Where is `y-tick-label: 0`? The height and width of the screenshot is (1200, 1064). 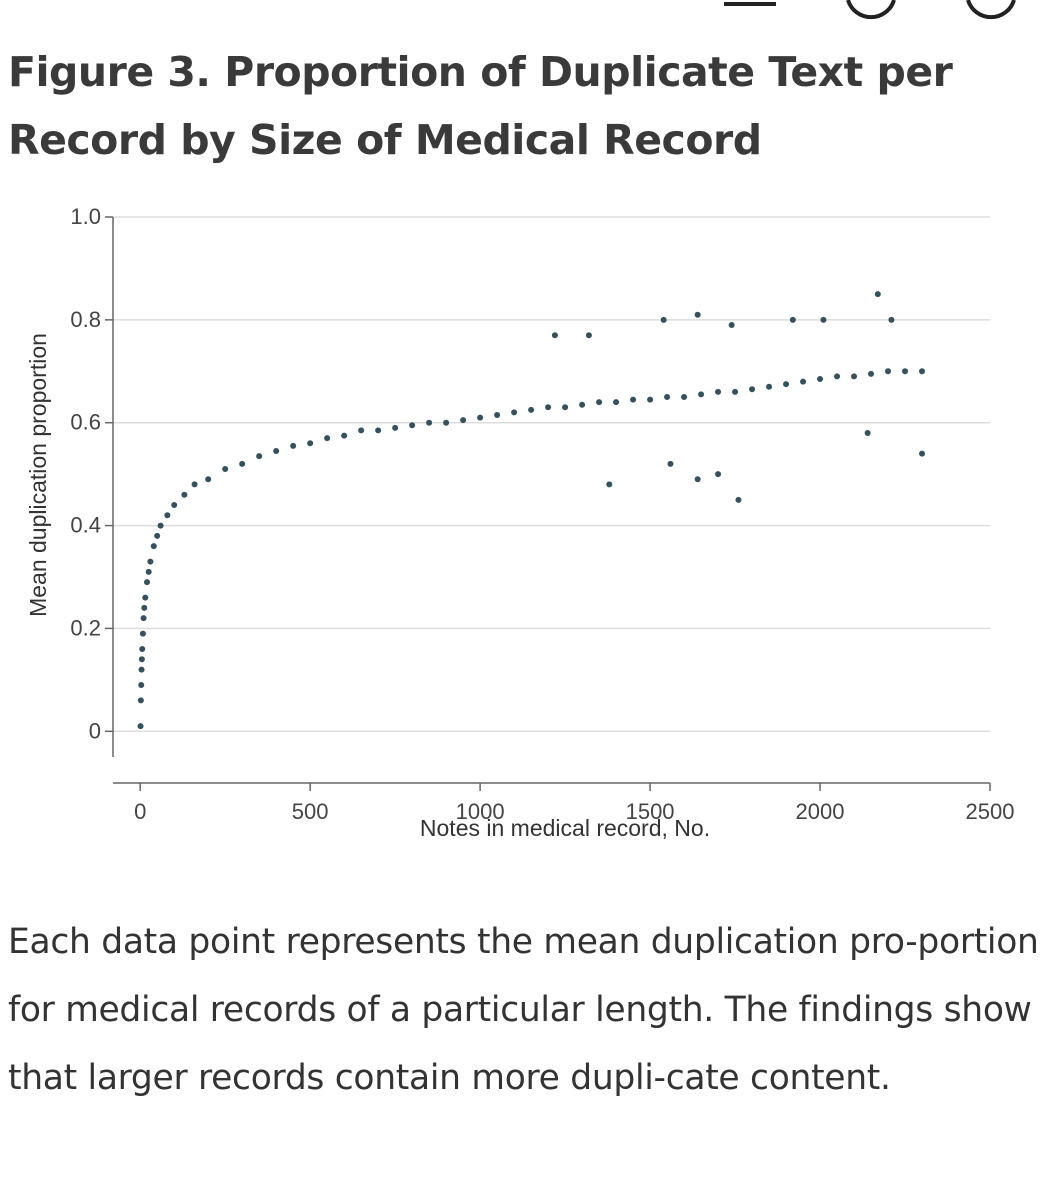 y-tick-label: 0 is located at coordinates (95, 730).